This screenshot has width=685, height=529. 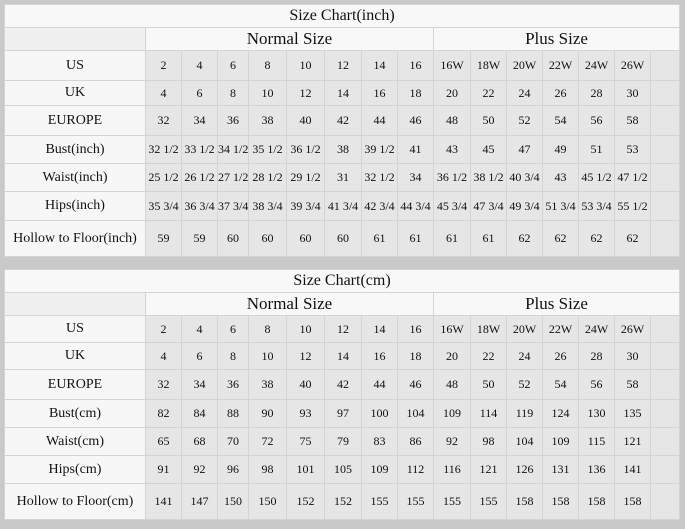 I want to click on size-value-cell: 42, so click(x=343, y=384).